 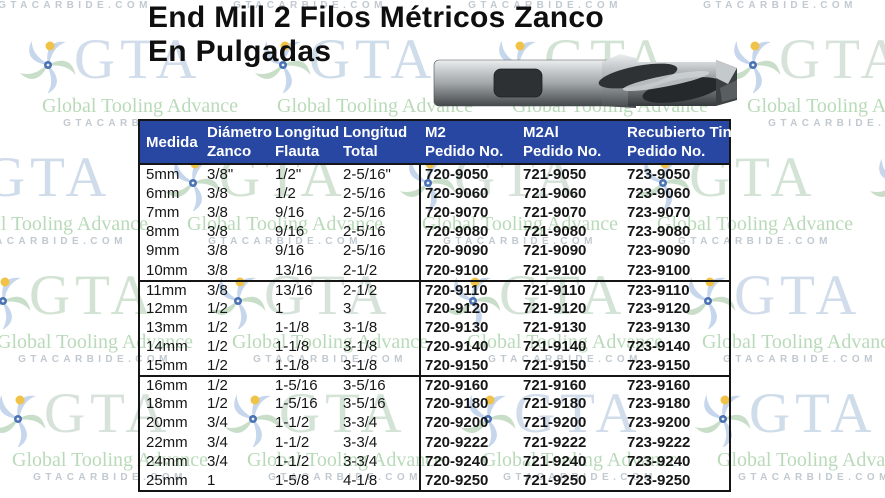 I want to click on cell-medida: 16mm, so click(x=167, y=386).